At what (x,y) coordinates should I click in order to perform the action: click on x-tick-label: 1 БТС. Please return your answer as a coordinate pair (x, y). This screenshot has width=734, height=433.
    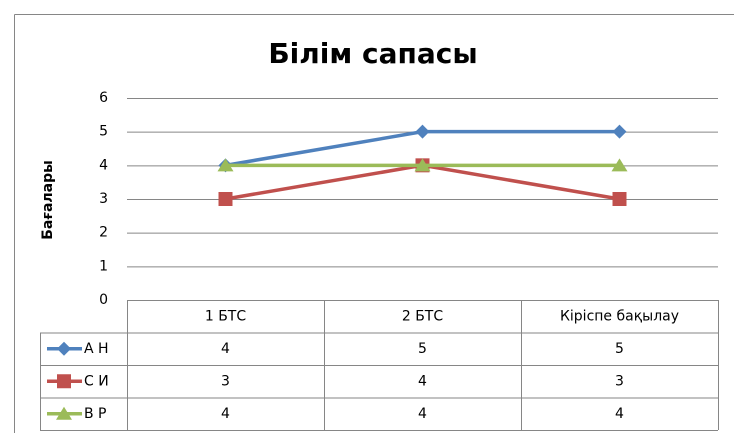
    Looking at the image, I should click on (226, 316).